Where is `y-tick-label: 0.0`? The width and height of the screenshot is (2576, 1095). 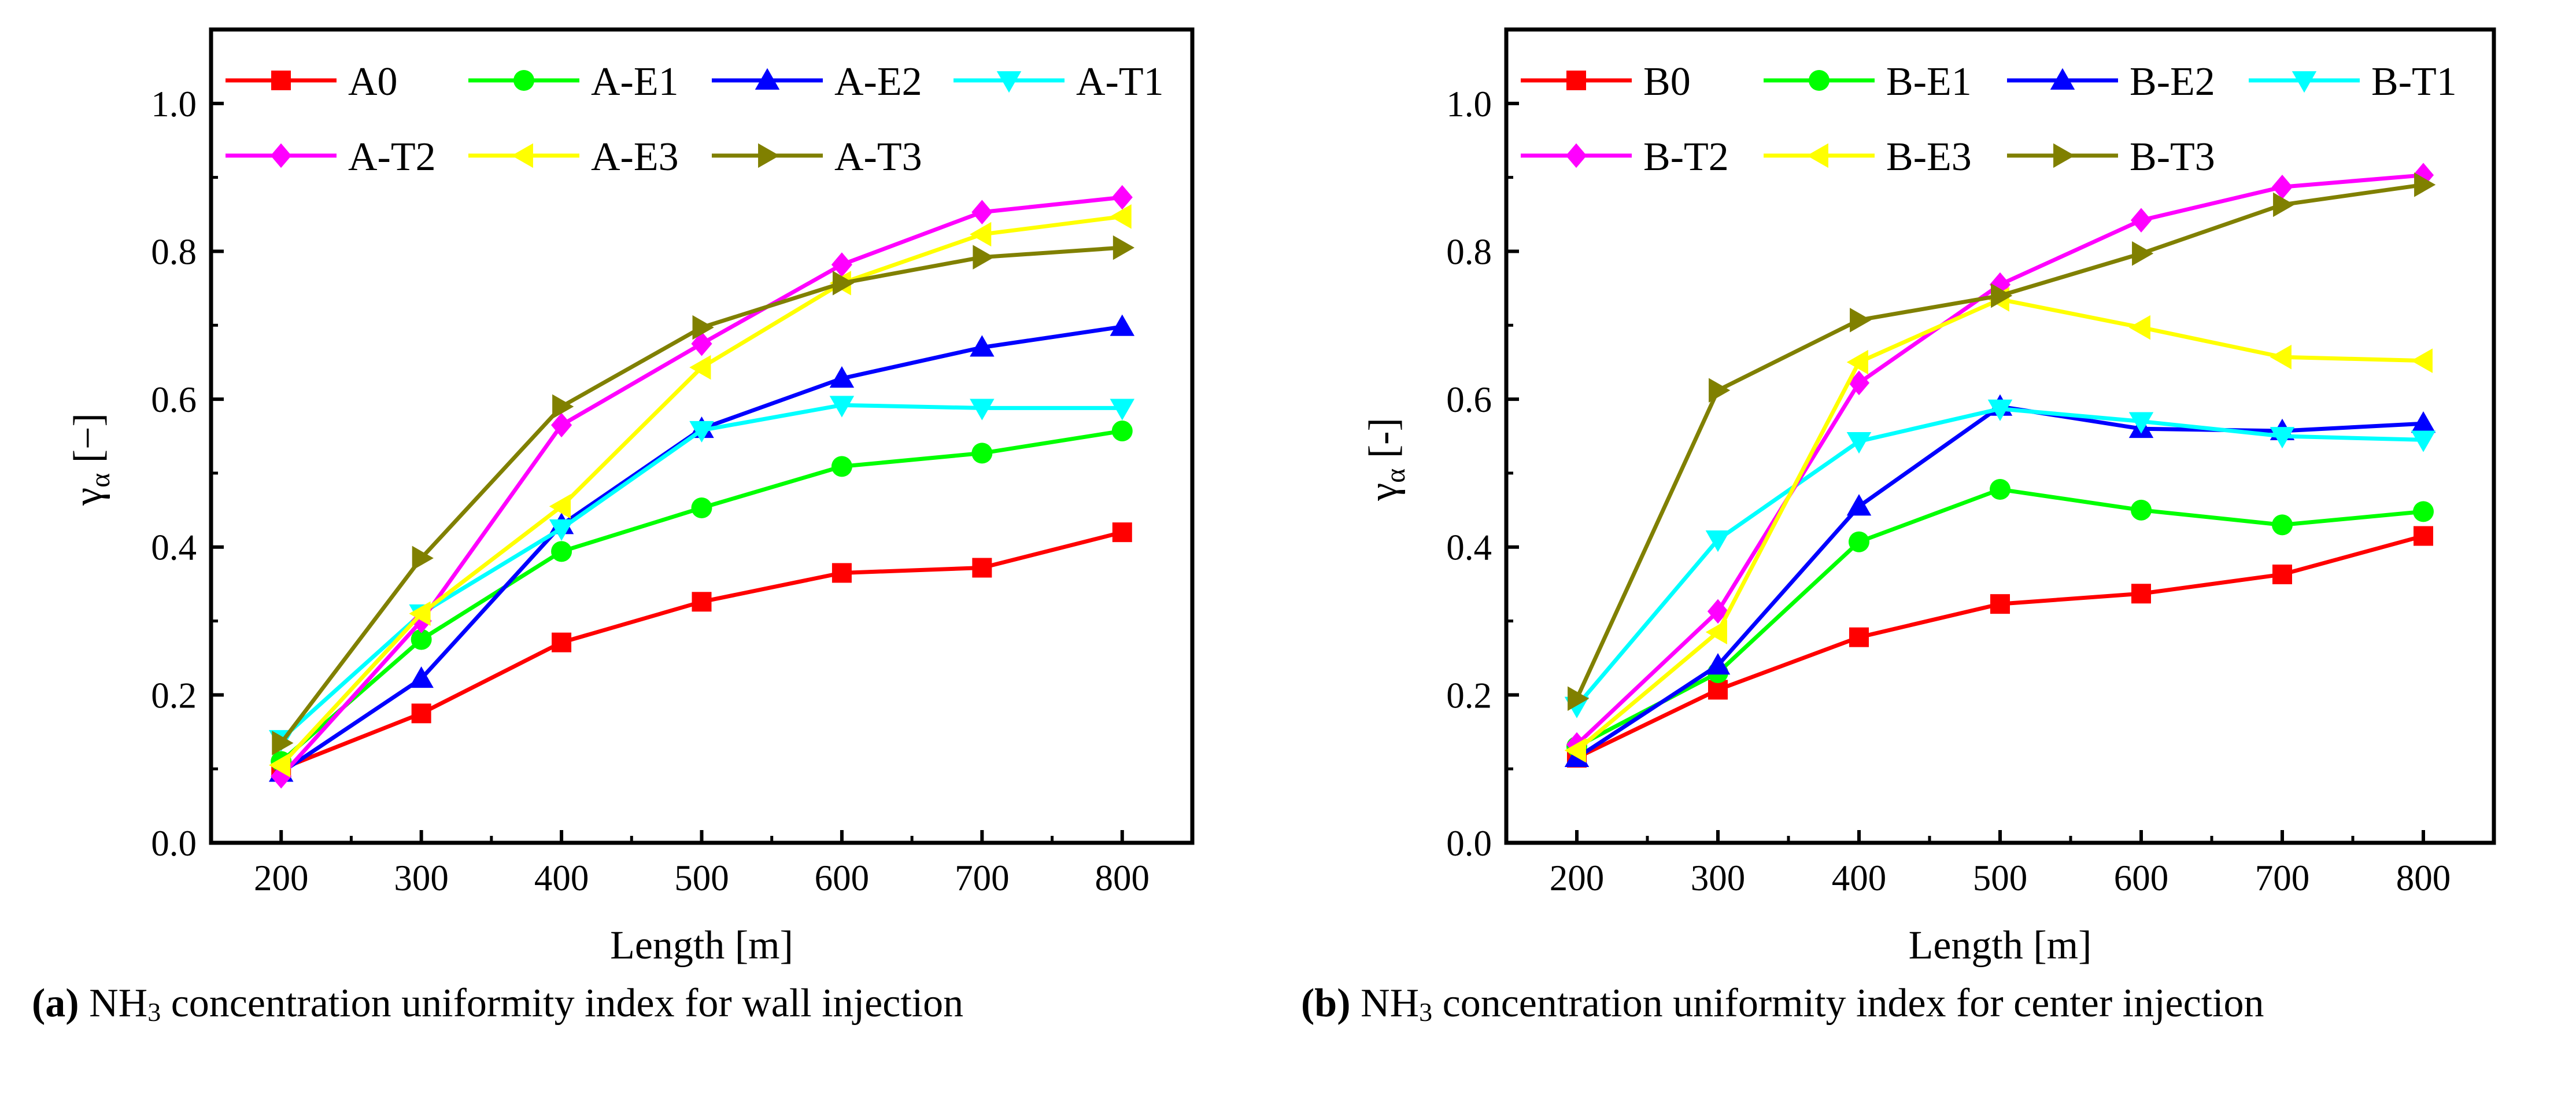
y-tick-label: 0.0 is located at coordinates (174, 843).